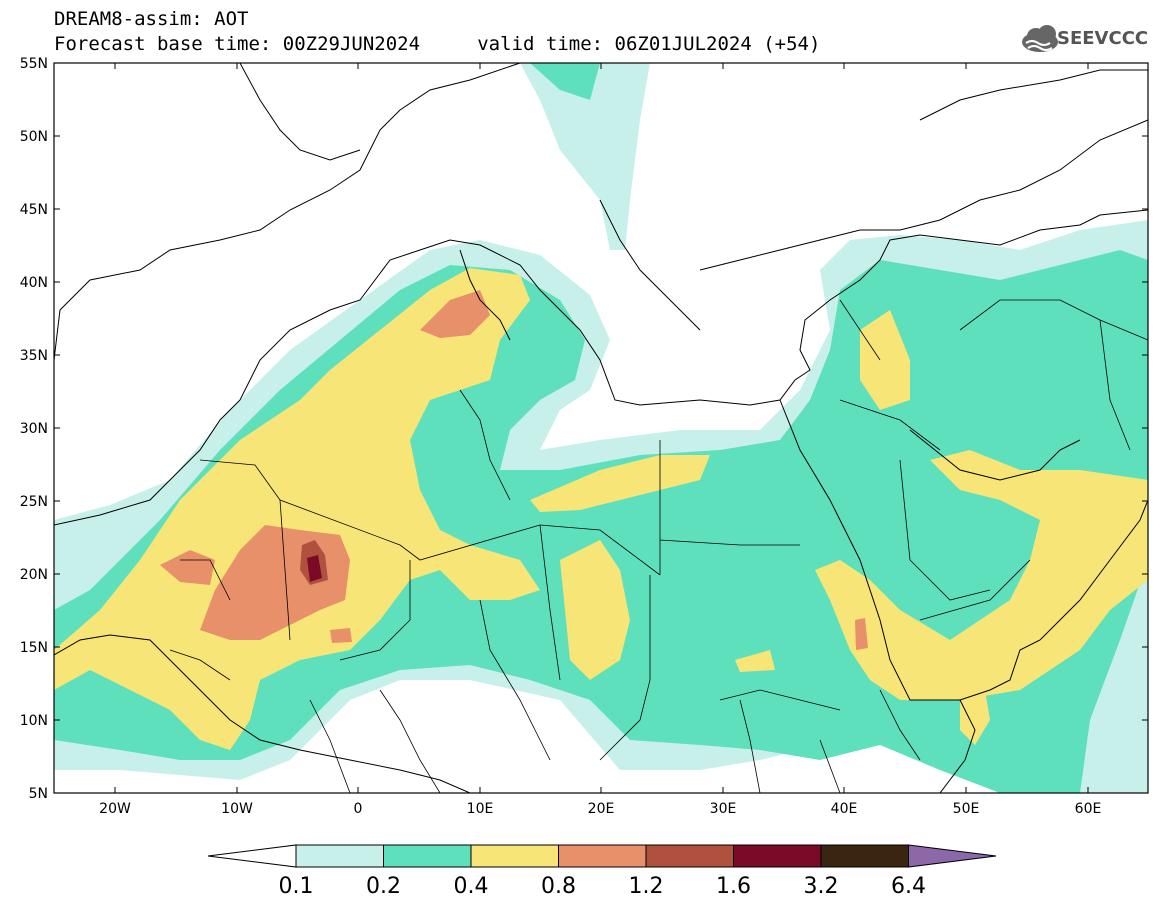 The height and width of the screenshot is (905, 1165). Describe the element at coordinates (975, 717) in the screenshot. I see `aot-band-0.4-horn` at that location.